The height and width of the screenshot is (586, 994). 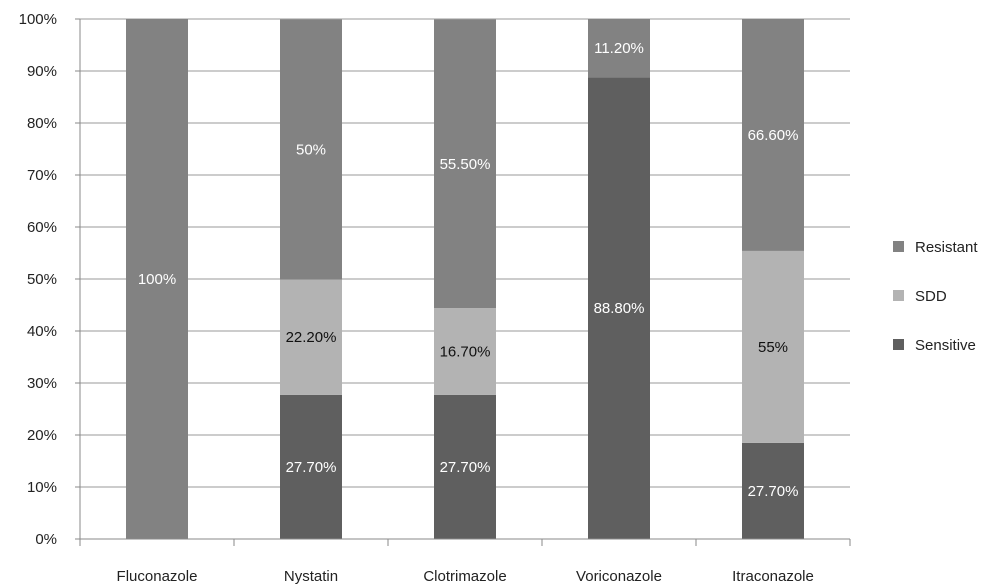 What do you see at coordinates (42, 227) in the screenshot?
I see `y-tick-label-60: 60%` at bounding box center [42, 227].